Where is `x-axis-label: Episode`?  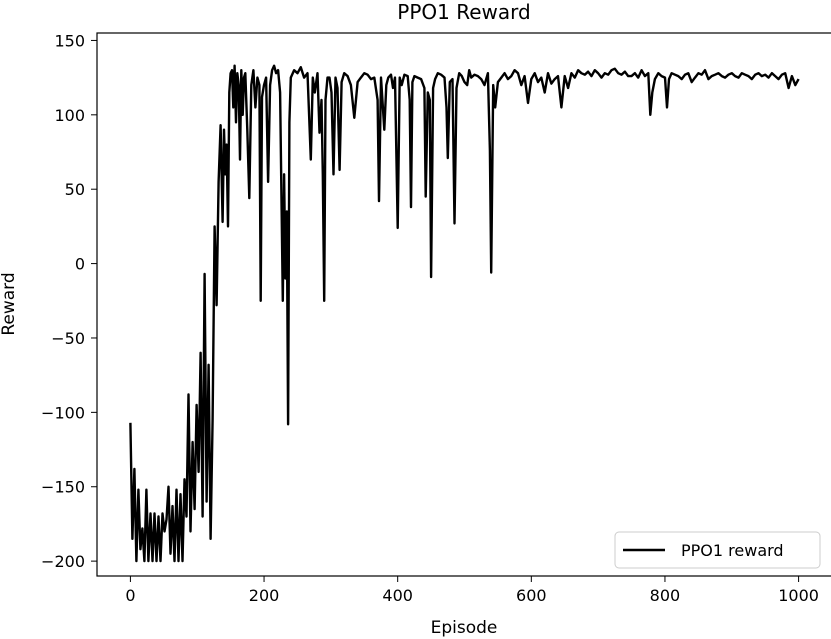
x-axis-label: Episode is located at coordinates (464, 628).